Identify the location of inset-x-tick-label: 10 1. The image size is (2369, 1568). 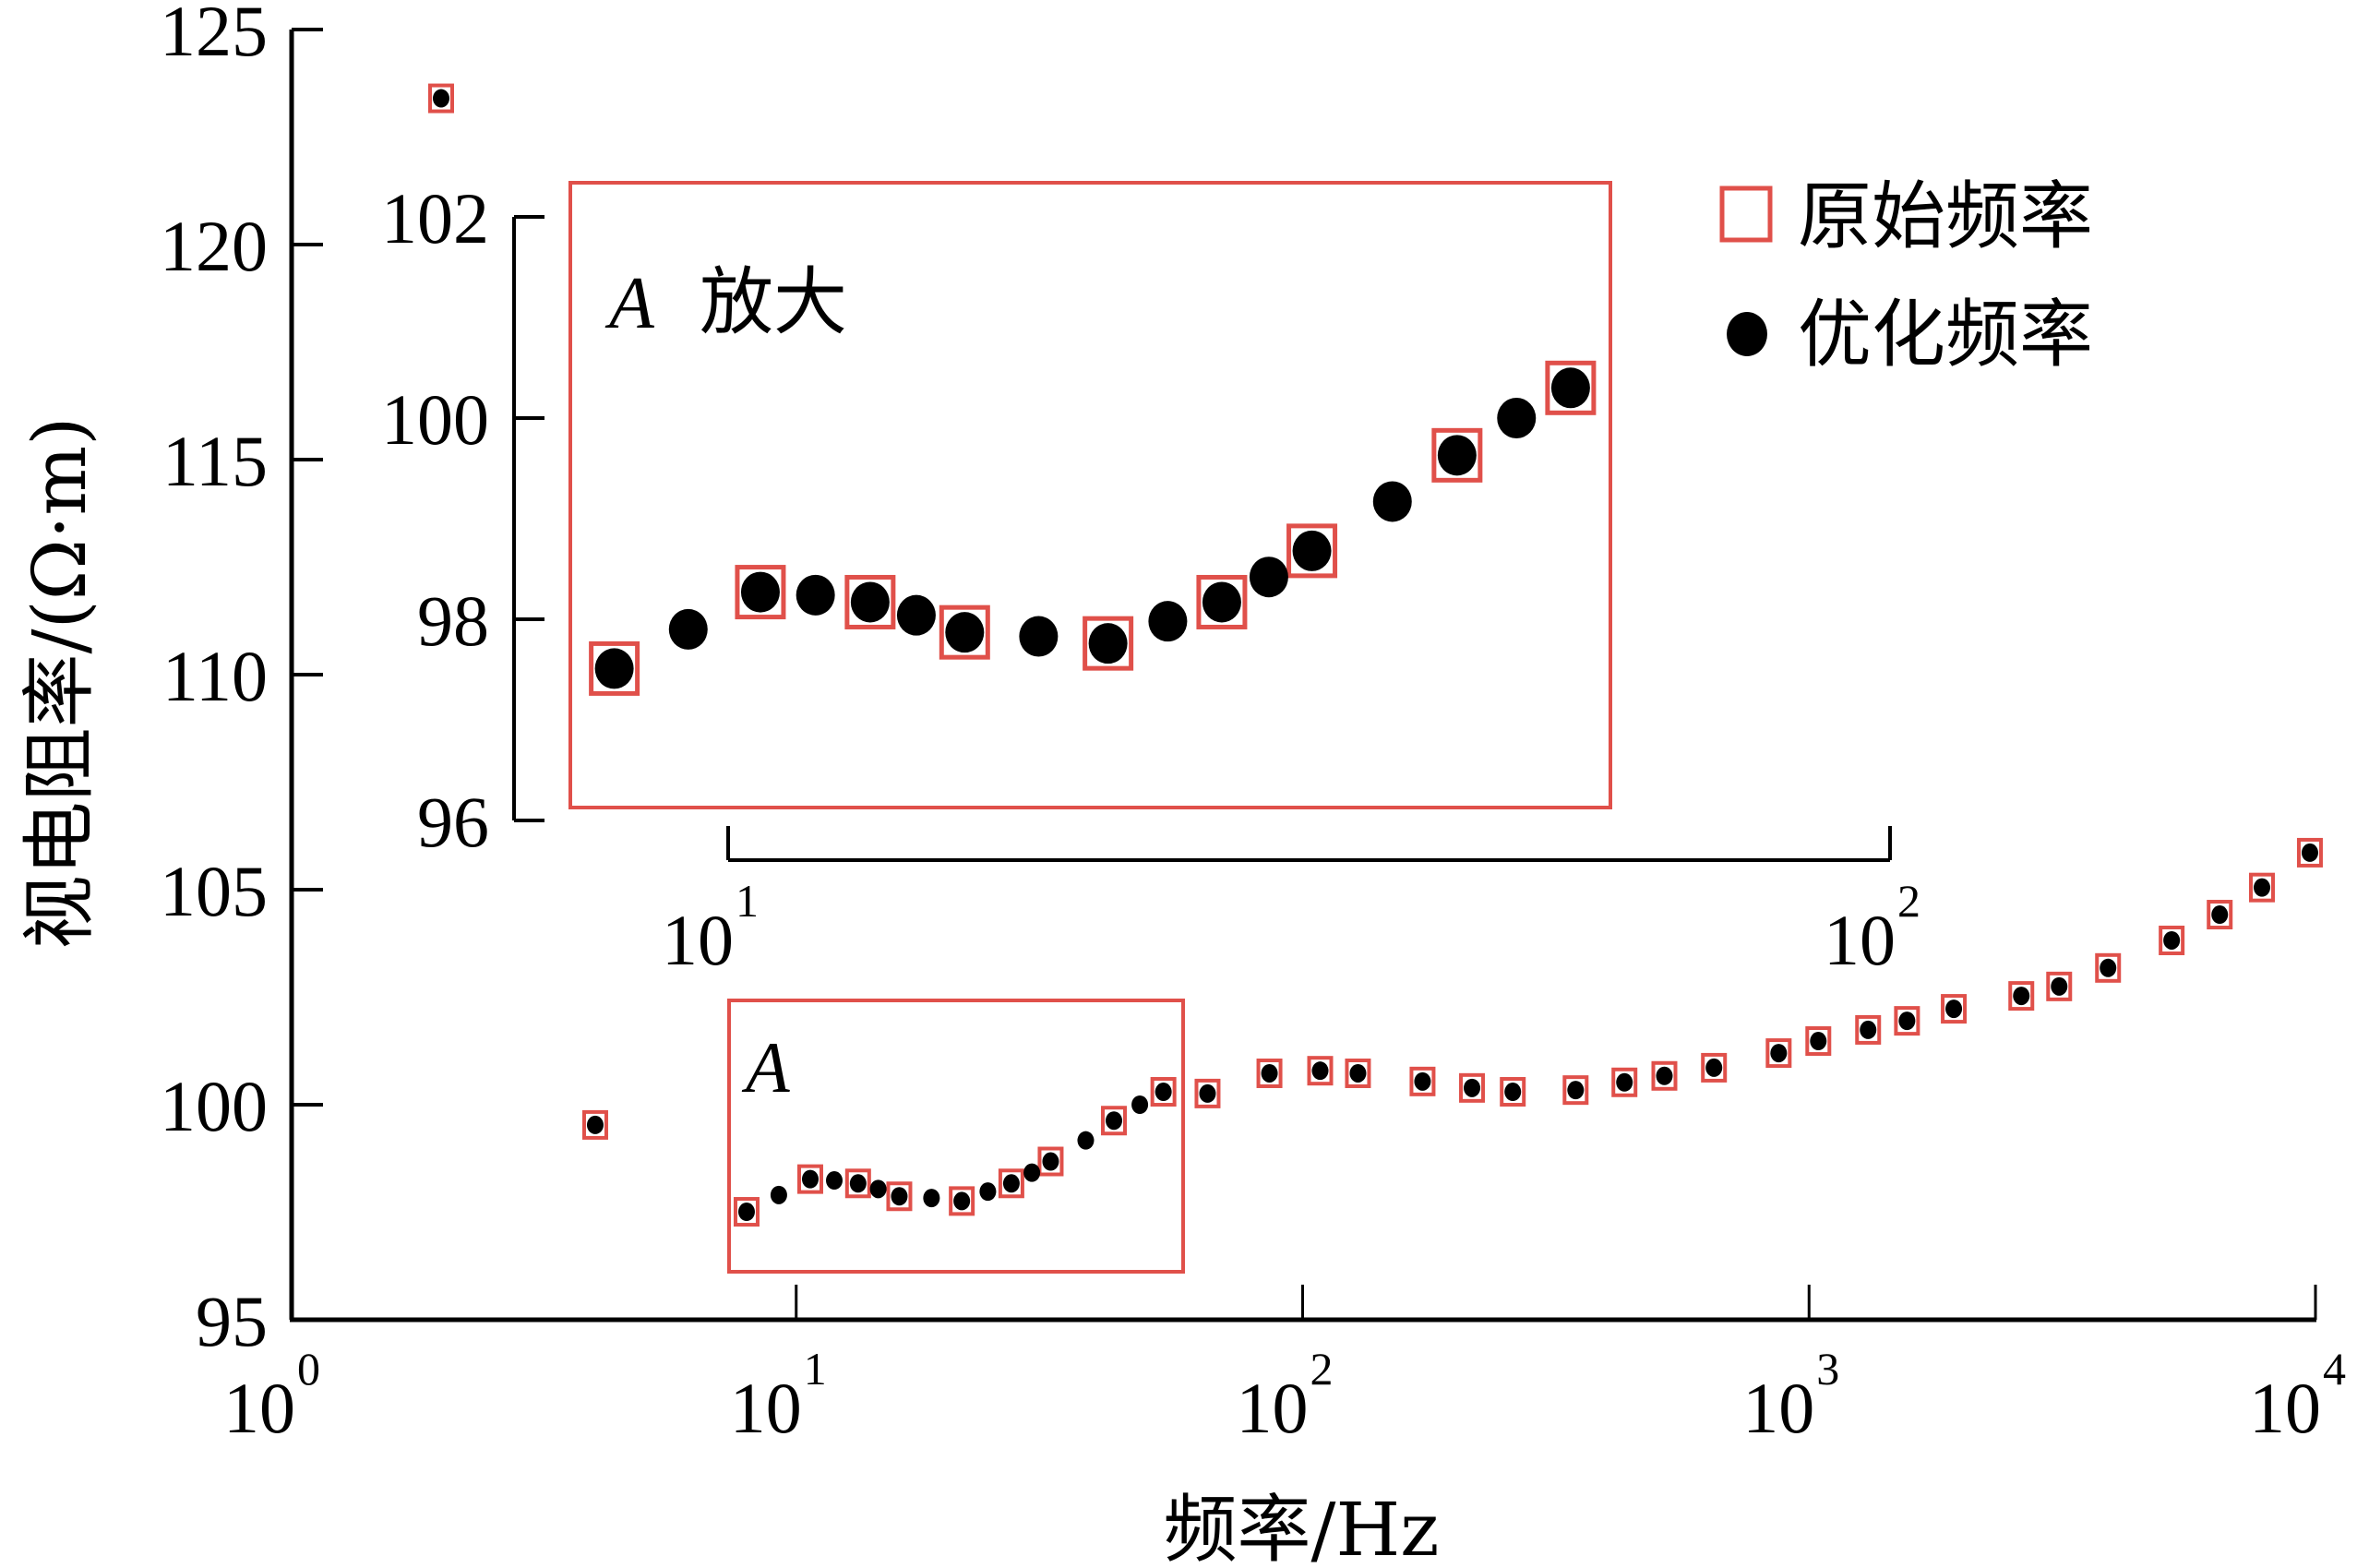
(711, 927).